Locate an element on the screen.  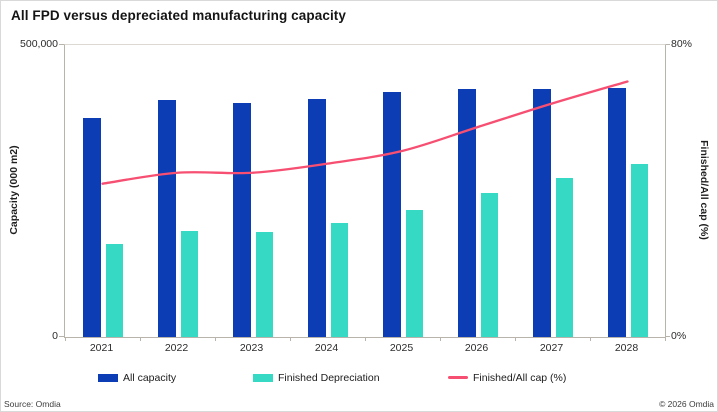
x-axis-tick-label: 2023 is located at coordinates (251, 348).